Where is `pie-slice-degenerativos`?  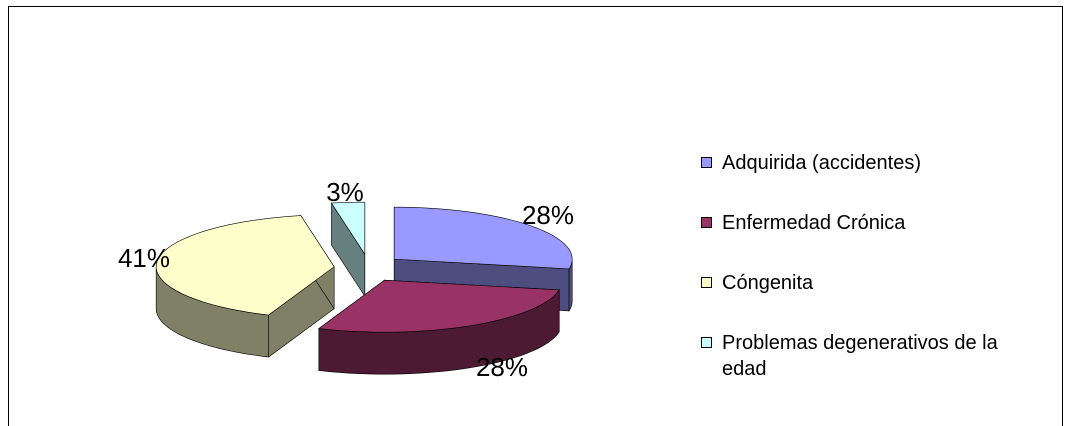 pie-slice-degenerativos is located at coordinates (348, 249).